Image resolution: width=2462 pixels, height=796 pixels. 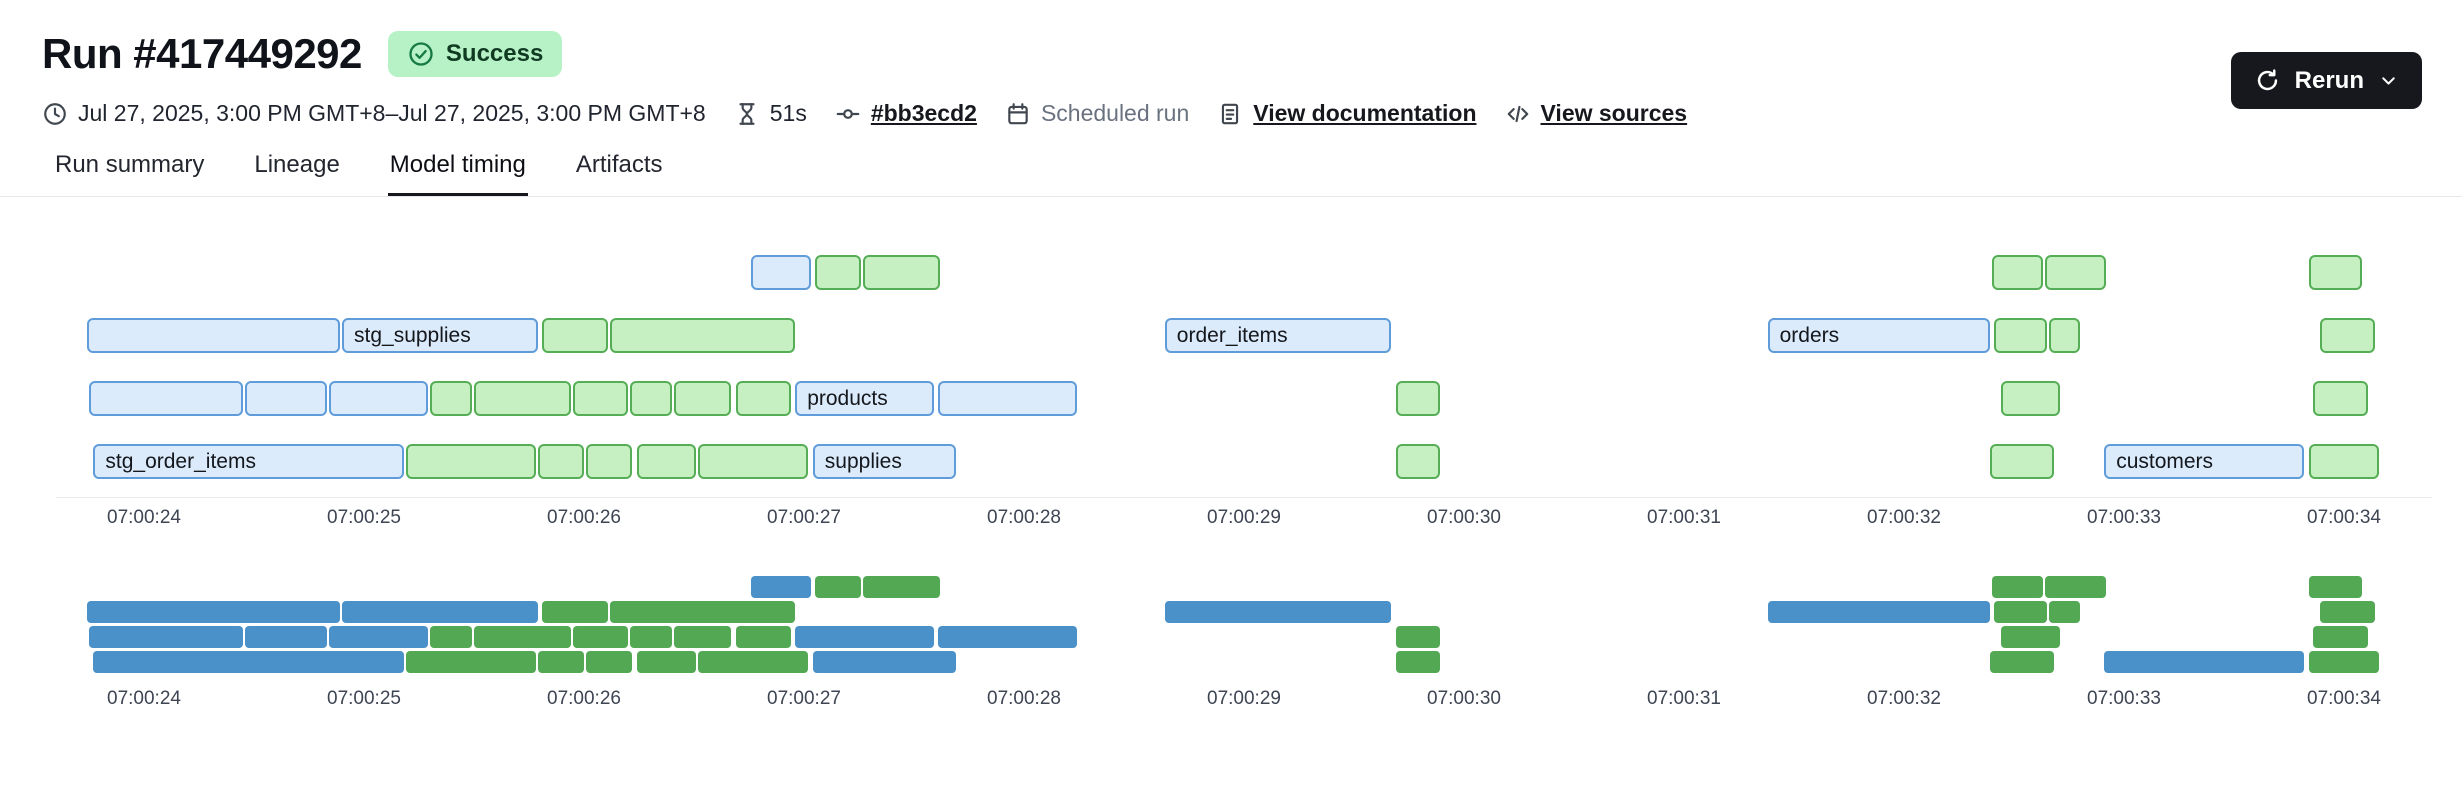 I want to click on gantt-bar-order_items: order_items, so click(x=1278, y=335).